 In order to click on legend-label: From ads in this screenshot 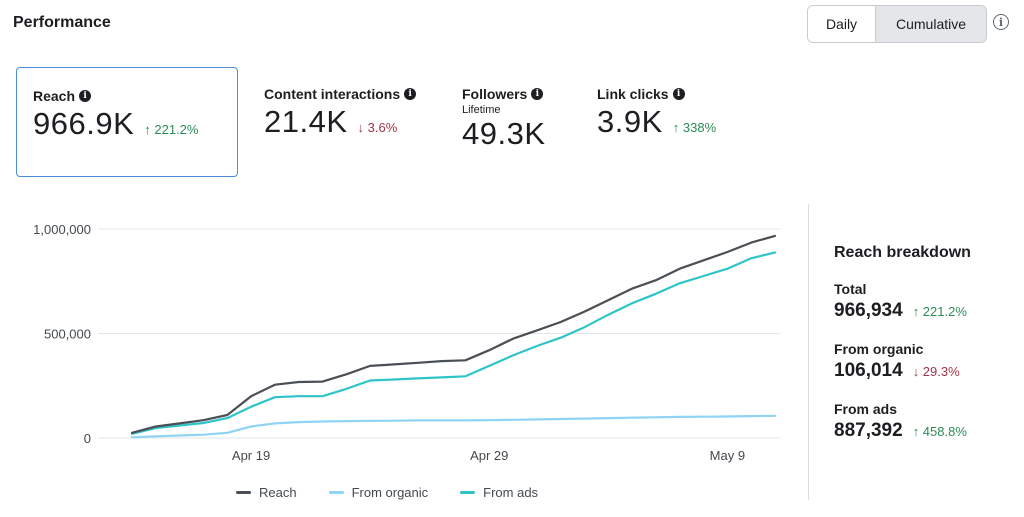, I will do `click(511, 492)`.